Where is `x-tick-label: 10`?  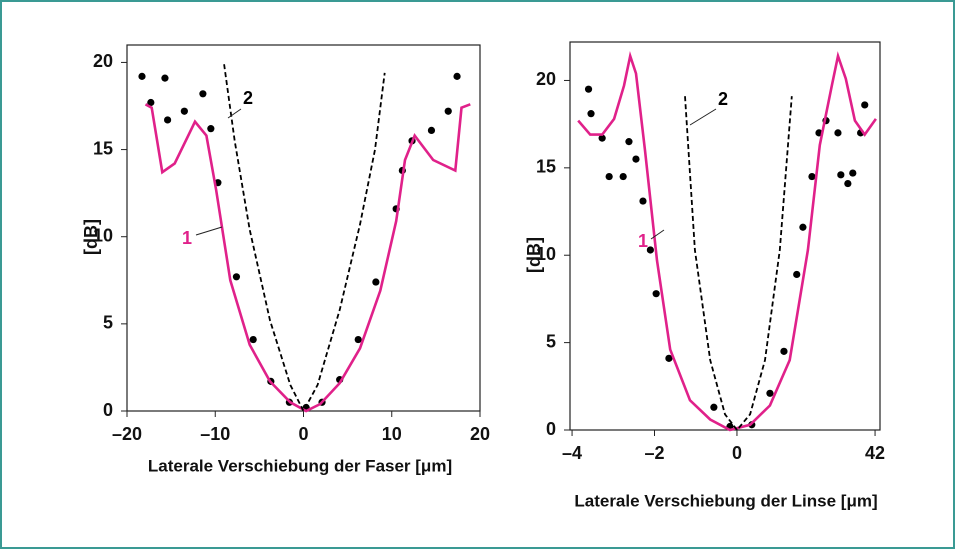
x-tick-label: 10 is located at coordinates (392, 434).